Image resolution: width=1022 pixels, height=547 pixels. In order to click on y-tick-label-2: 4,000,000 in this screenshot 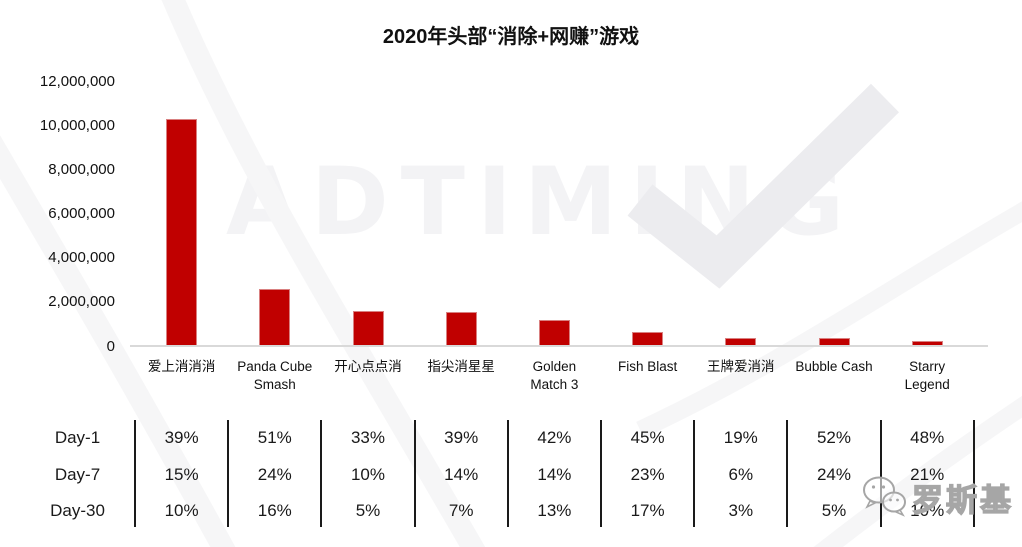, I will do `click(81, 258)`.